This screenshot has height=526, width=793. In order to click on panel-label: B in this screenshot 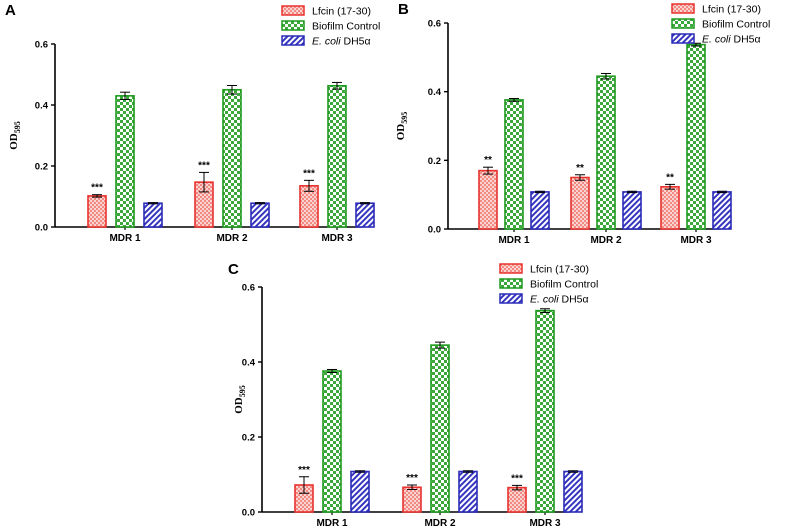, I will do `click(403, 9)`.